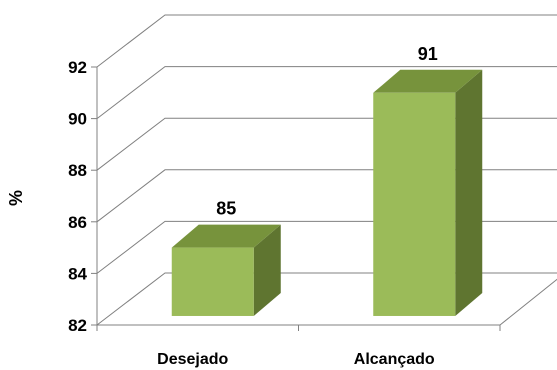  I want to click on bar-alcançado, so click(427, 193).